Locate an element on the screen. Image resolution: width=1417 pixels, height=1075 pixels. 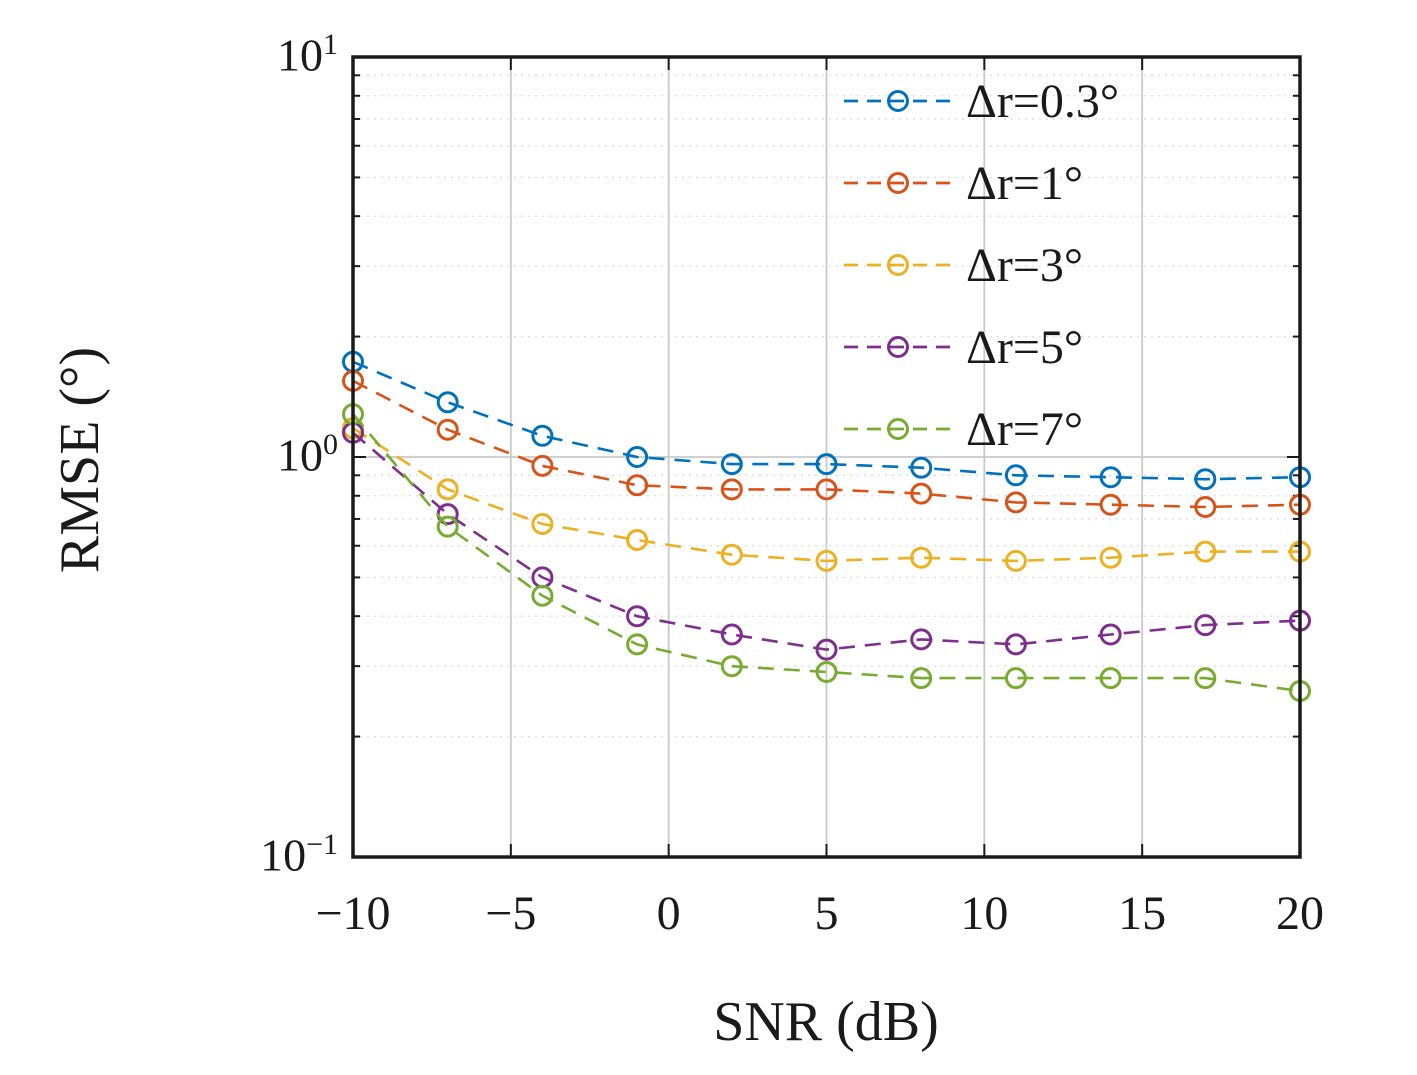
y-tick-label: 10⁻¹ is located at coordinates (299, 854).